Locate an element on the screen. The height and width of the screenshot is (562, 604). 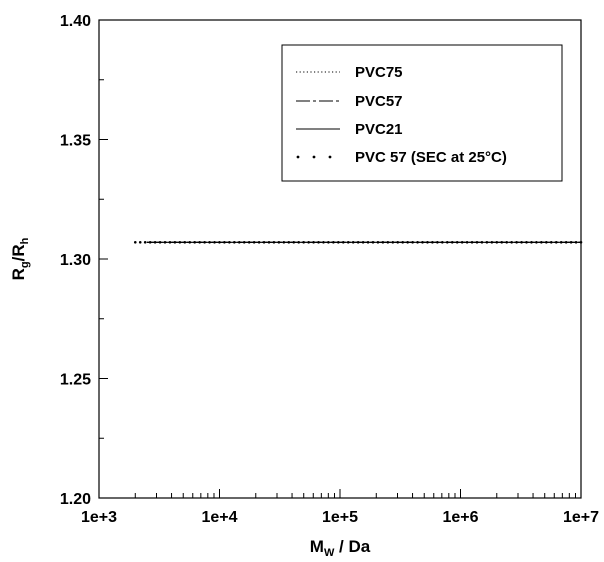
legend-label: PVC 57 (SEC at 25°C) is located at coordinates (431, 157).